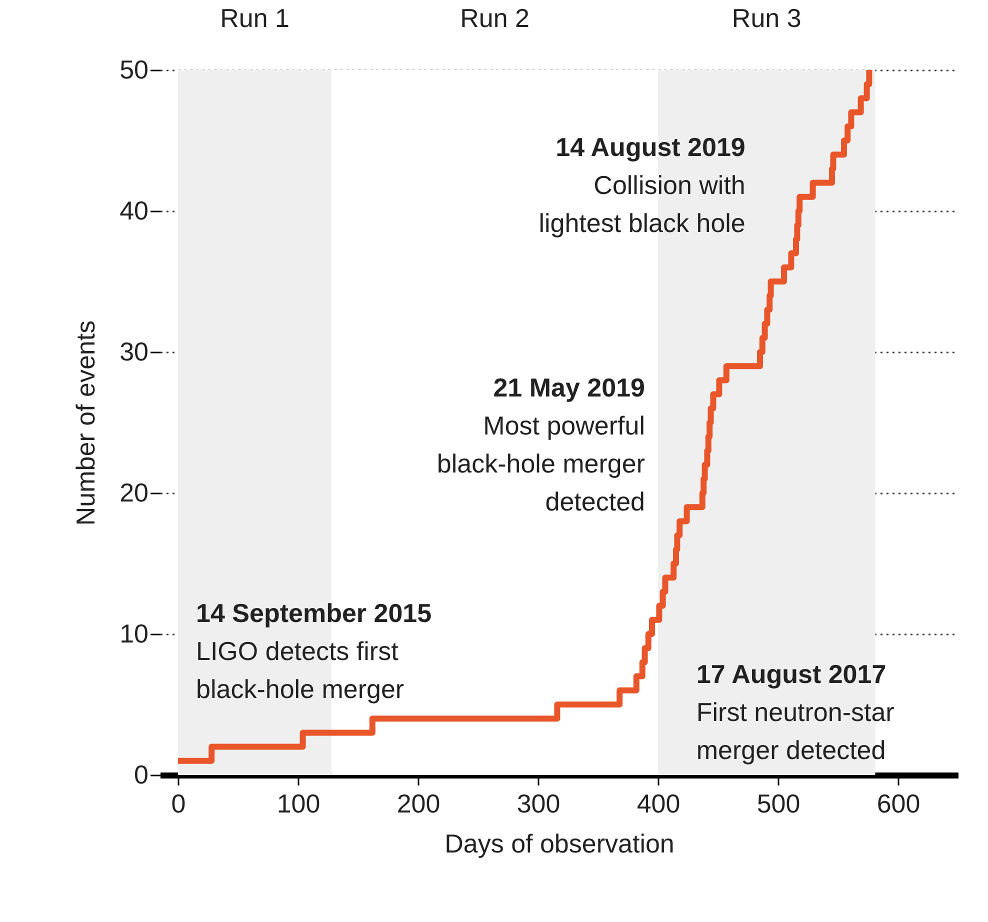  What do you see at coordinates (314, 651) in the screenshot?
I see `annotation: 14 September 2015 LIGO detects first black-hole merger` at bounding box center [314, 651].